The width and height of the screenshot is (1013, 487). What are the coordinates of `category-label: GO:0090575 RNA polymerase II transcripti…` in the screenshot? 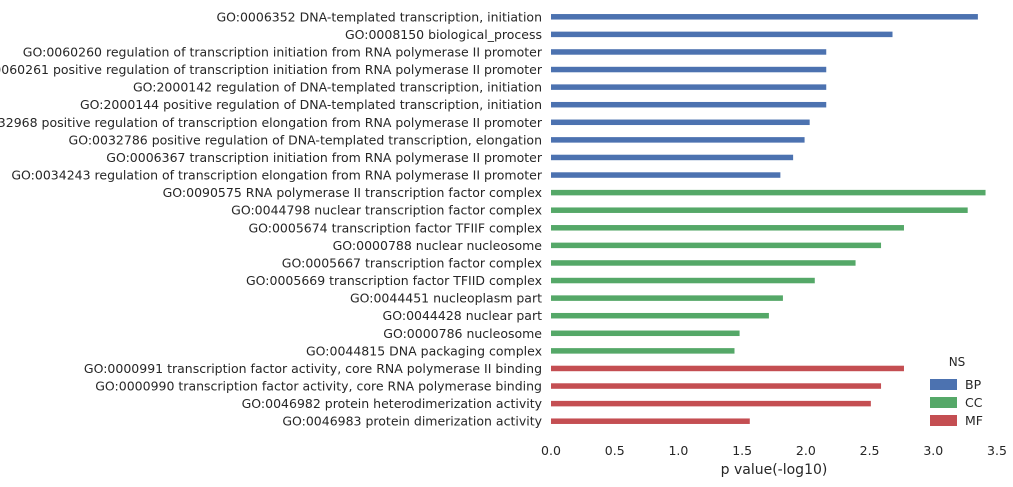 It's located at (352, 192).